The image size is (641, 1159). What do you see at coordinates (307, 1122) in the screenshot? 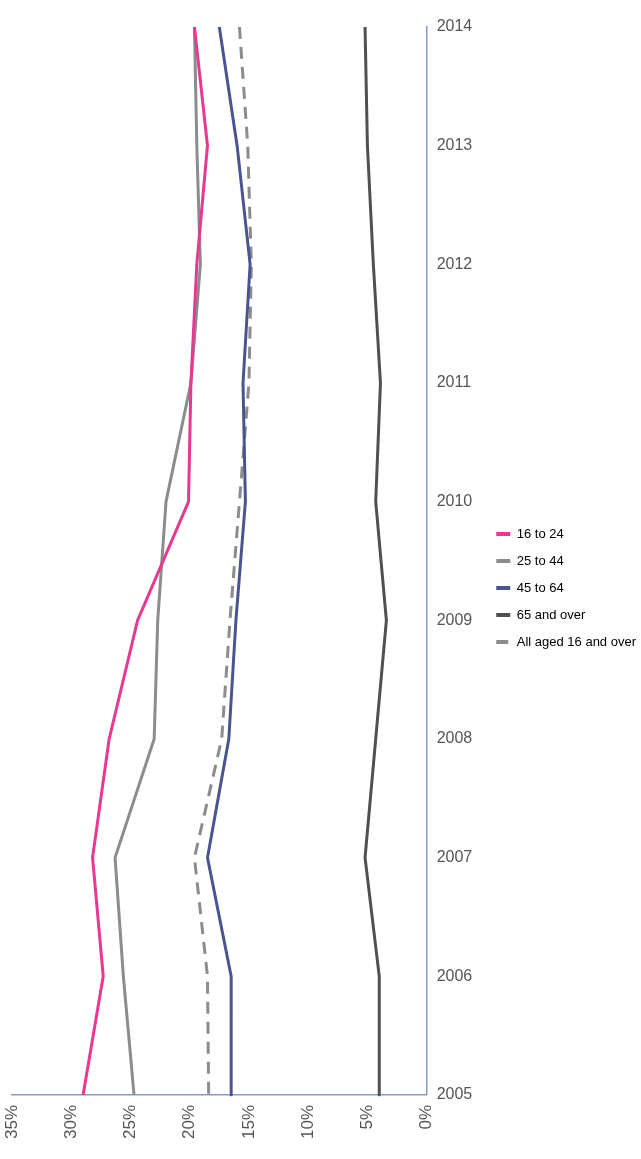
I see `x-tick-label: 10%` at bounding box center [307, 1122].